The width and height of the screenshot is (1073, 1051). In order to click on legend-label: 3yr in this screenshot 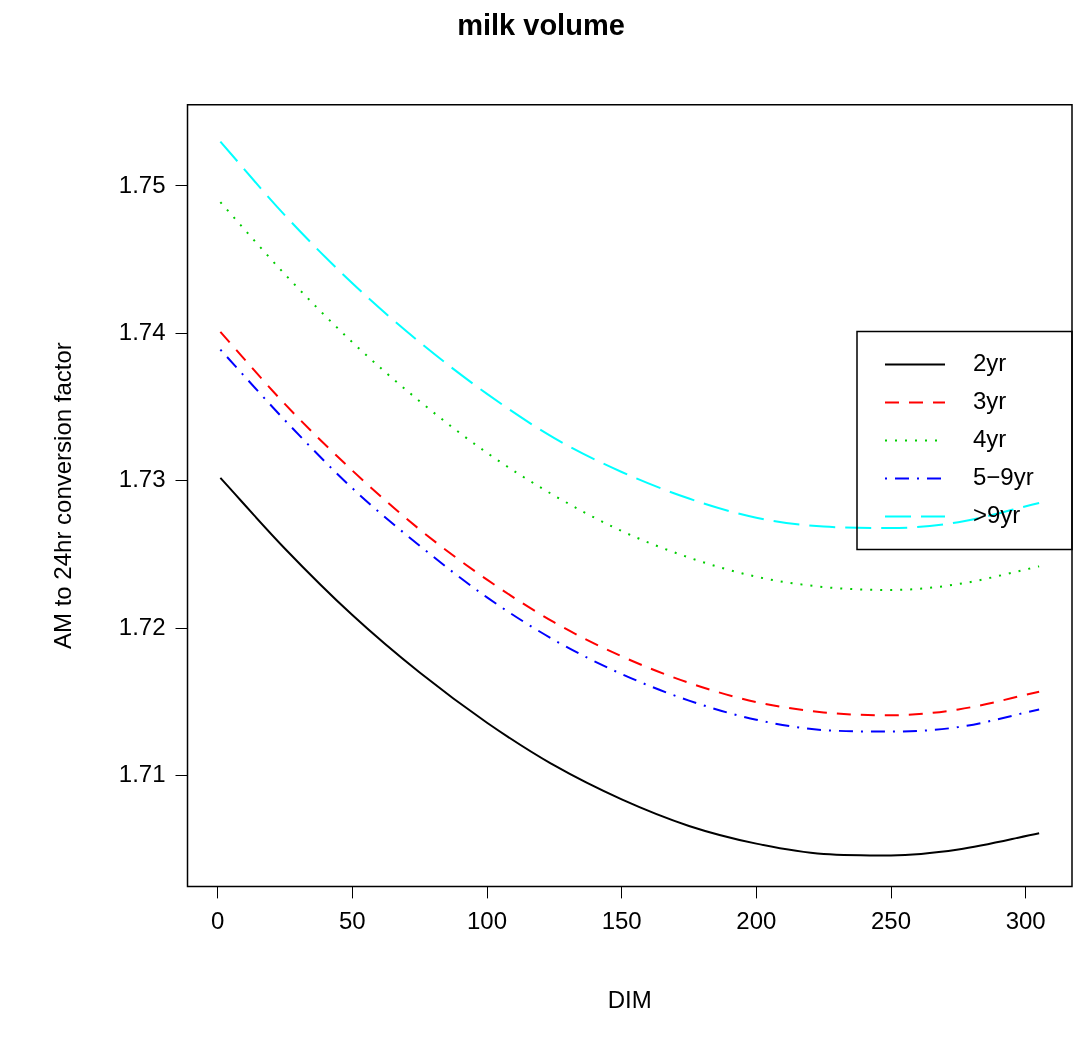, I will do `click(990, 401)`.